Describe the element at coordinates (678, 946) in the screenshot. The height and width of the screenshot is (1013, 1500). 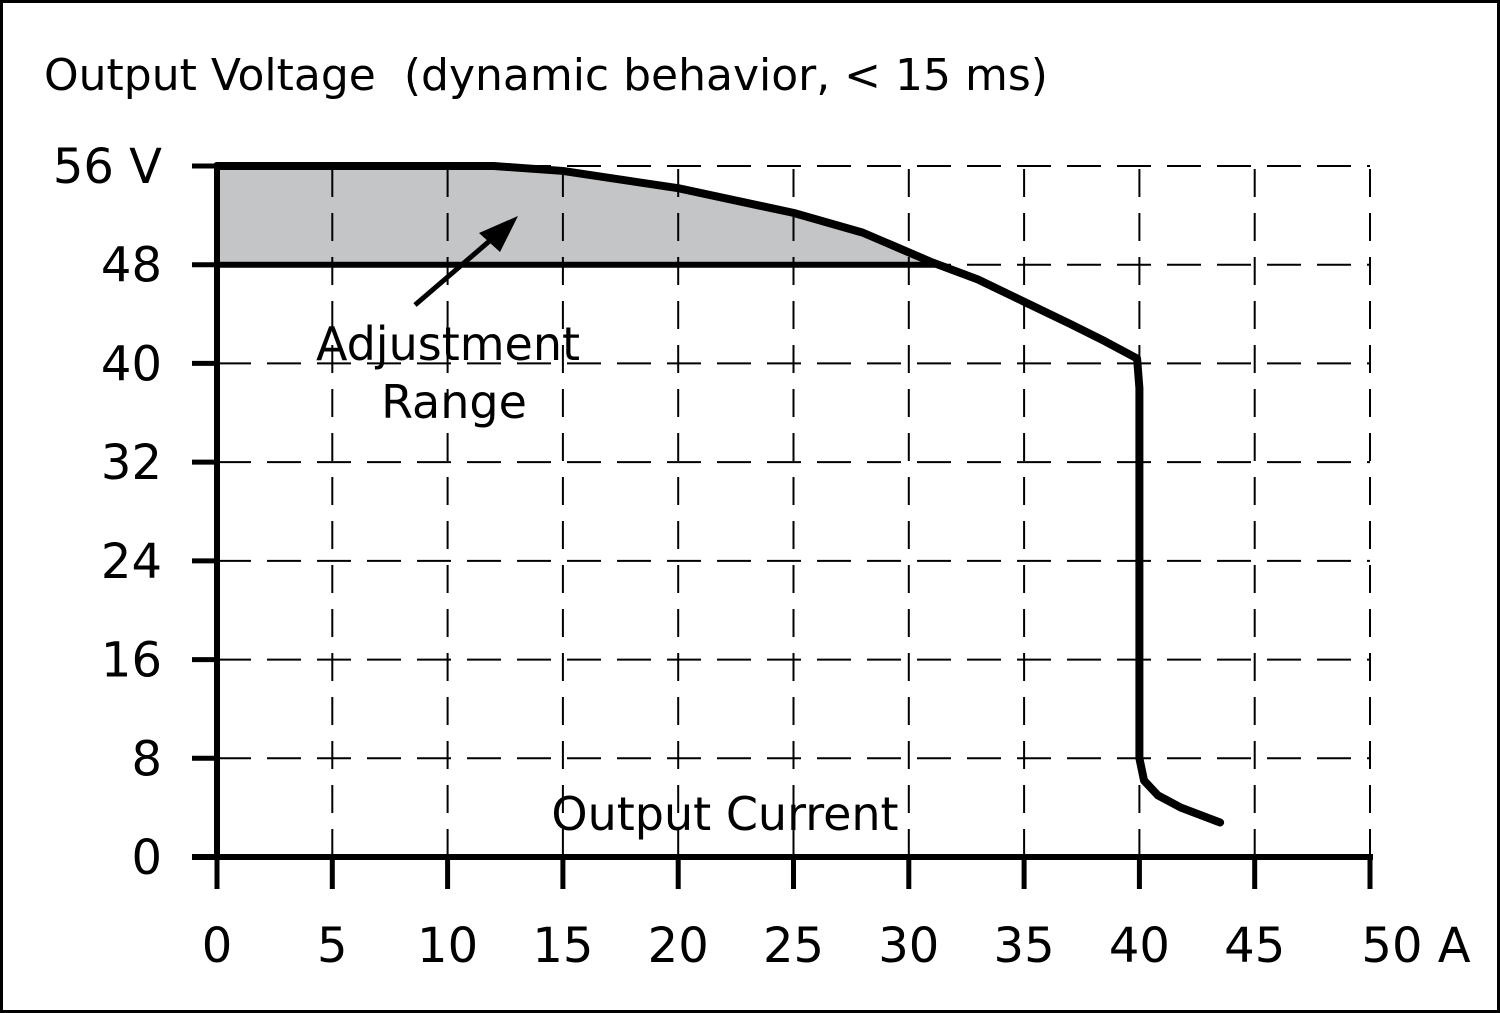
I see `x-tick-label: 20` at that location.